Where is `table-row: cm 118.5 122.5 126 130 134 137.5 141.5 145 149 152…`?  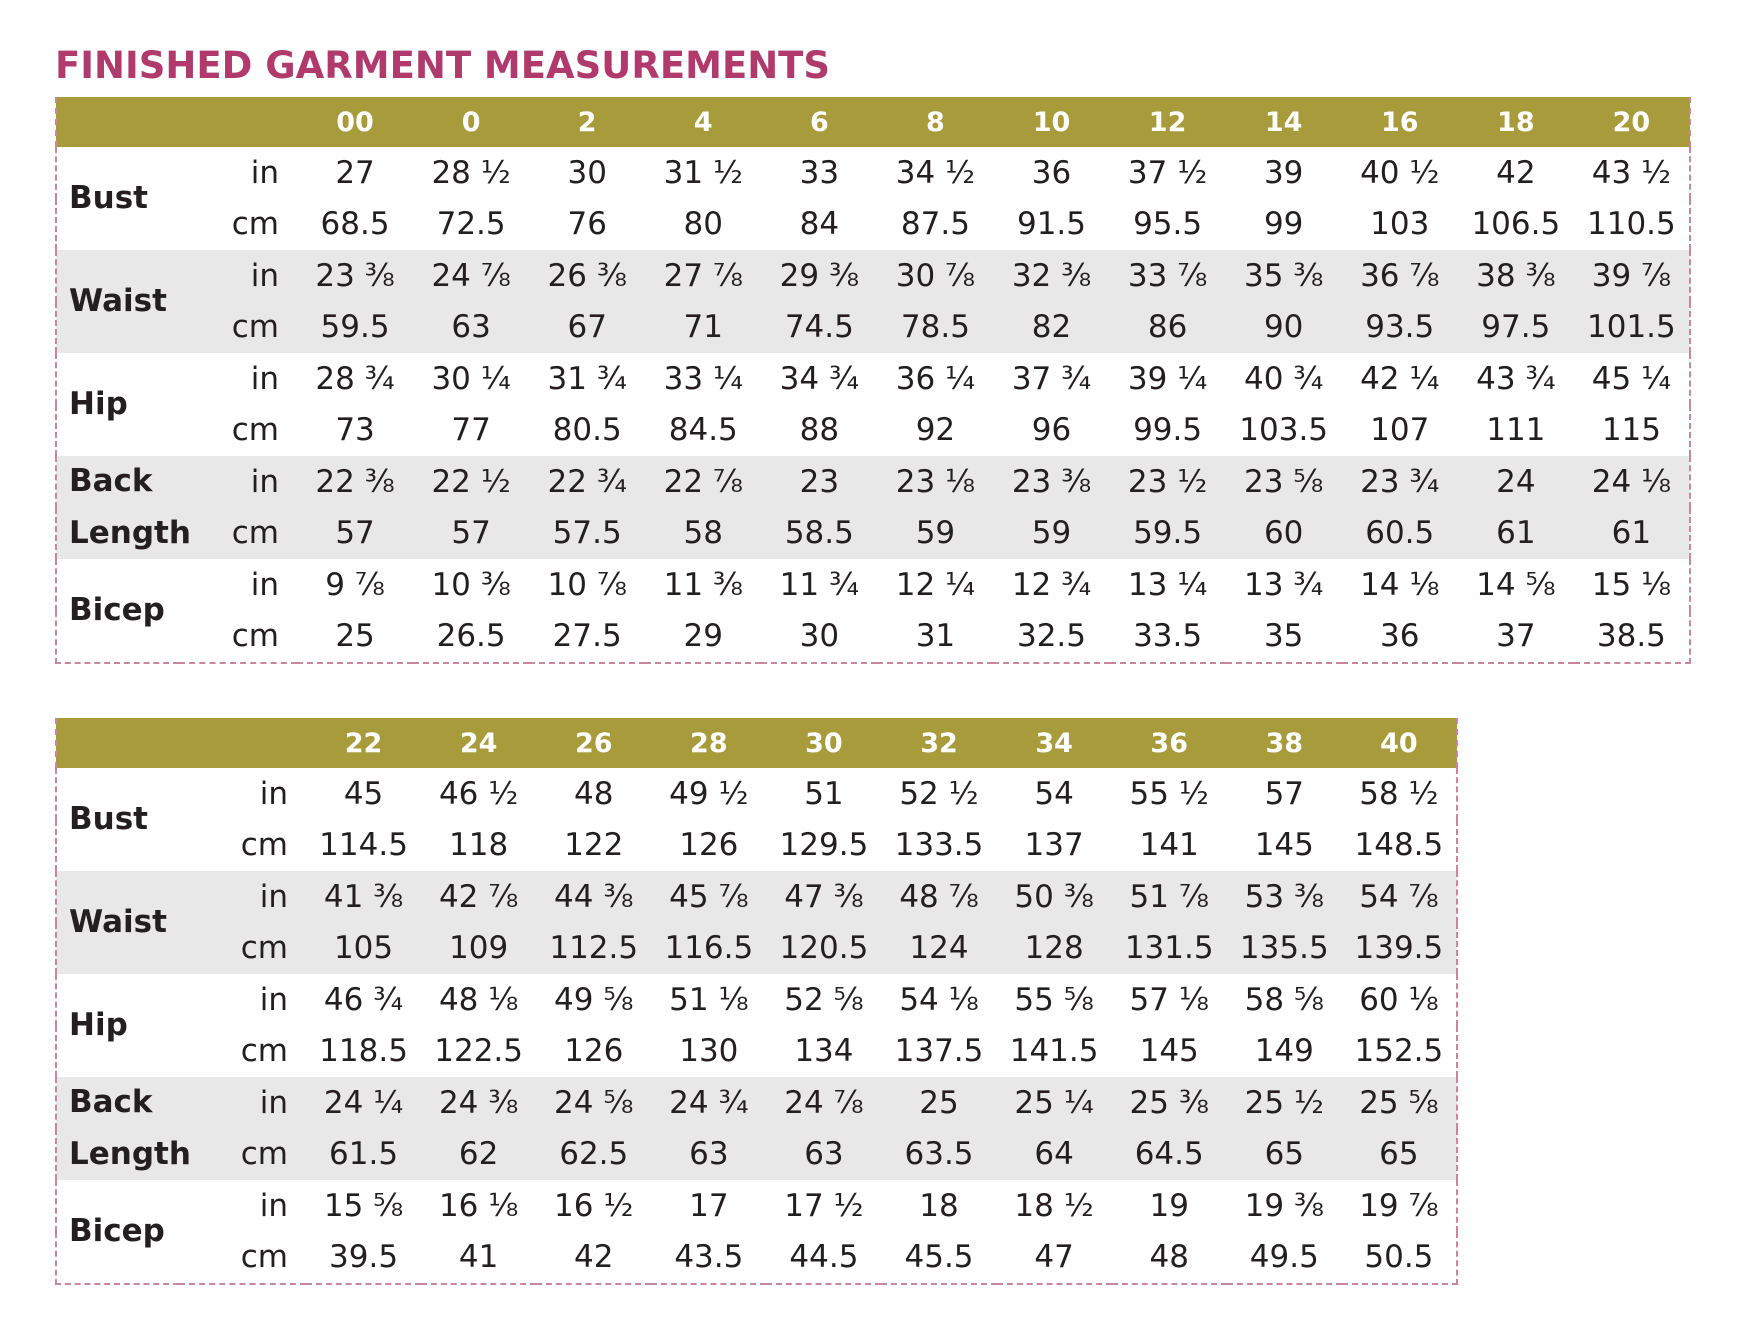 table-row: cm 118.5 122.5 126 130 134 137.5 141.5 145 149 152… is located at coordinates (756, 1052).